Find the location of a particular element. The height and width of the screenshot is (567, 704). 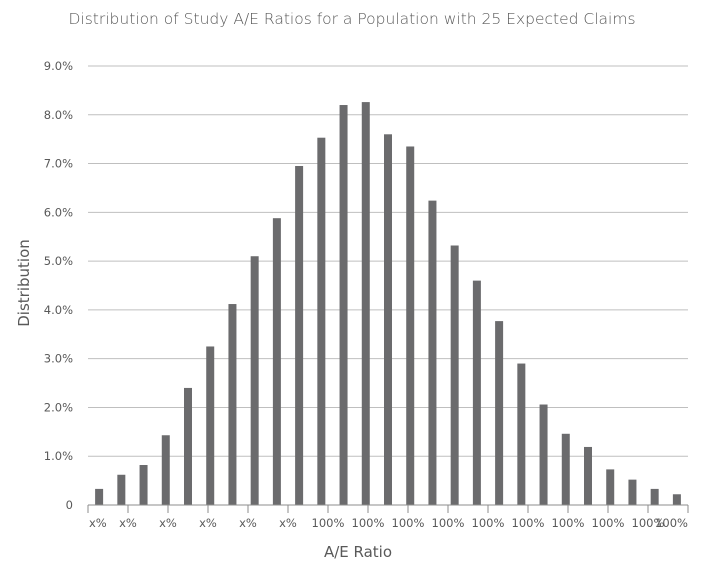

y-tick-label: 5.0% is located at coordinates (58, 261).